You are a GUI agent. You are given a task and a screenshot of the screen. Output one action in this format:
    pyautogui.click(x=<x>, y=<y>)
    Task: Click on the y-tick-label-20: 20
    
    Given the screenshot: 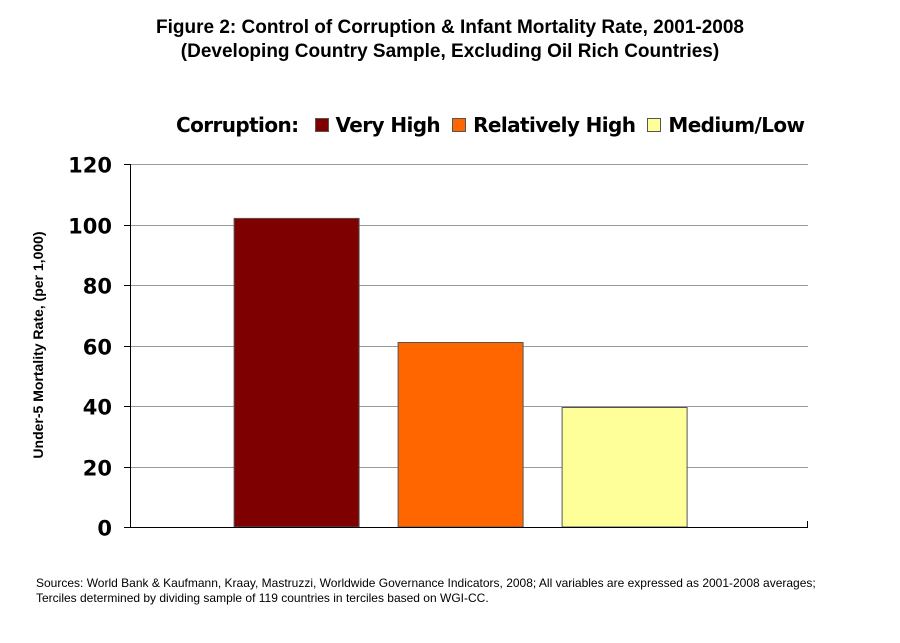 What is the action you would take?
    pyautogui.click(x=97, y=469)
    